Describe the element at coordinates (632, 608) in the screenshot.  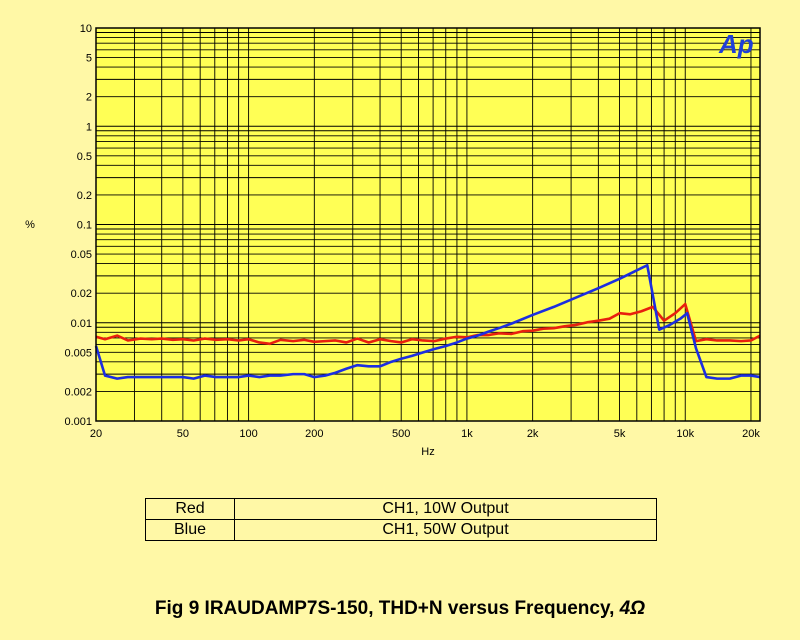
I see `caption-load: 4Ω` at that location.